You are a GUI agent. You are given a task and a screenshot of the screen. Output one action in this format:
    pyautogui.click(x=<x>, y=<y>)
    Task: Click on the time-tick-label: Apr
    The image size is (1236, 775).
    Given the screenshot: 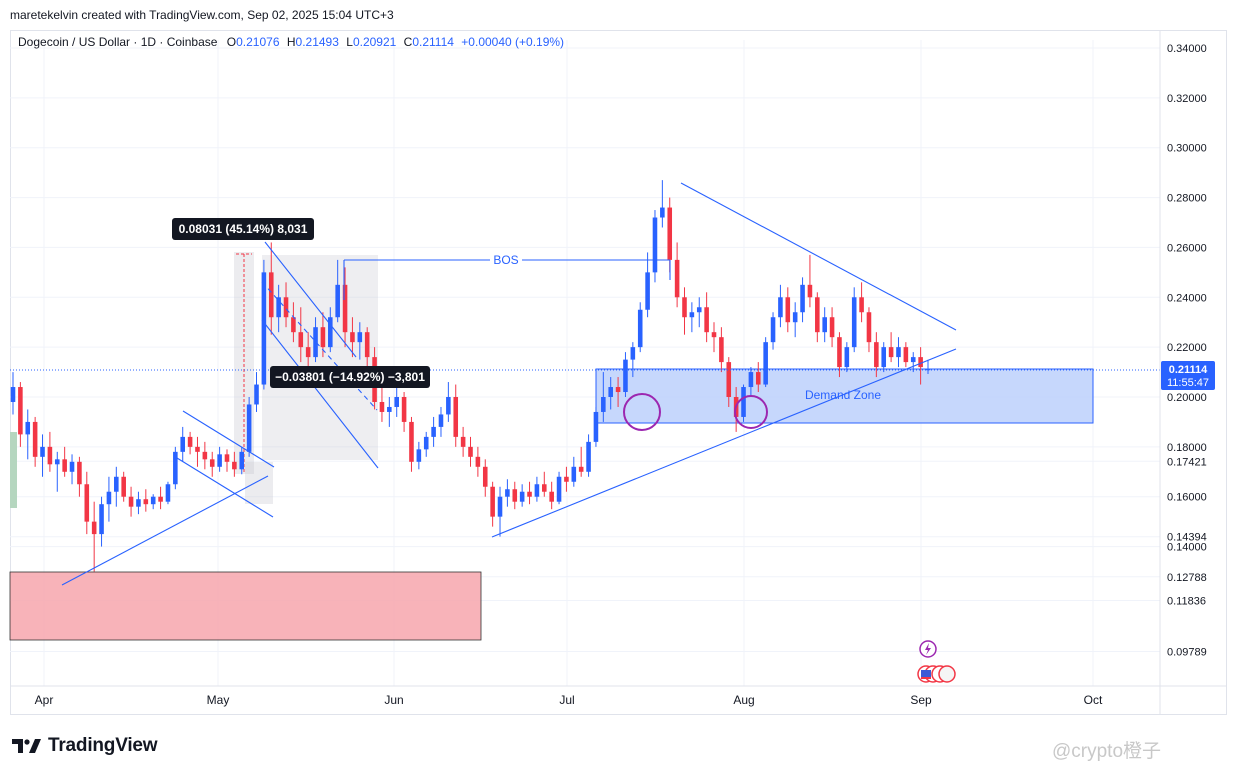 What is the action you would take?
    pyautogui.click(x=44, y=700)
    